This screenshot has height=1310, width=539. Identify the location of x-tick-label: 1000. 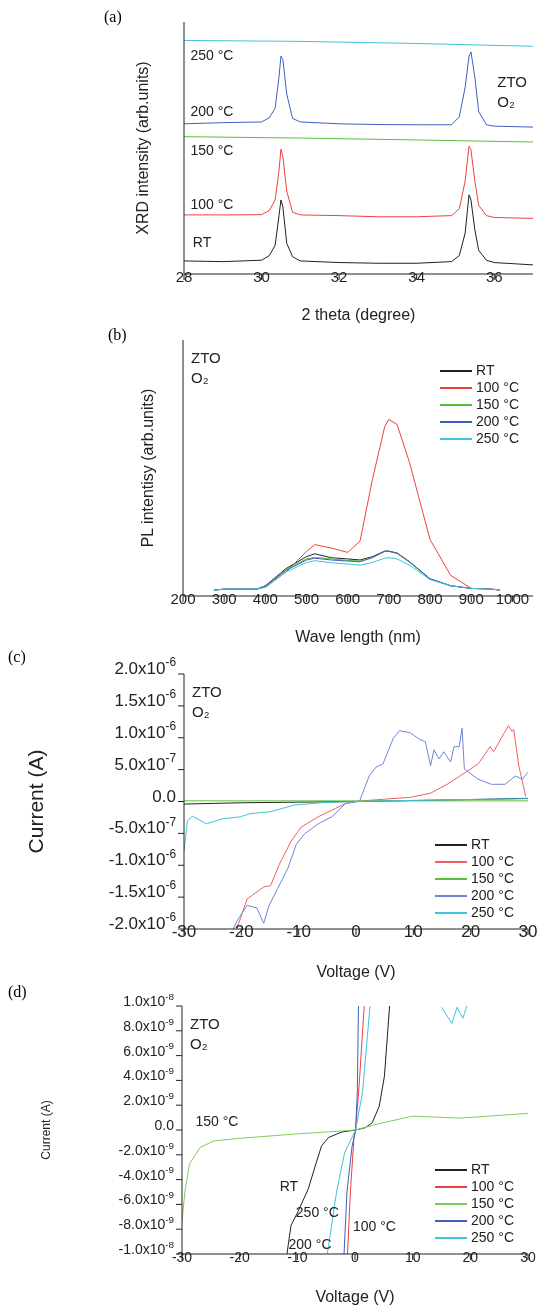
(512, 598).